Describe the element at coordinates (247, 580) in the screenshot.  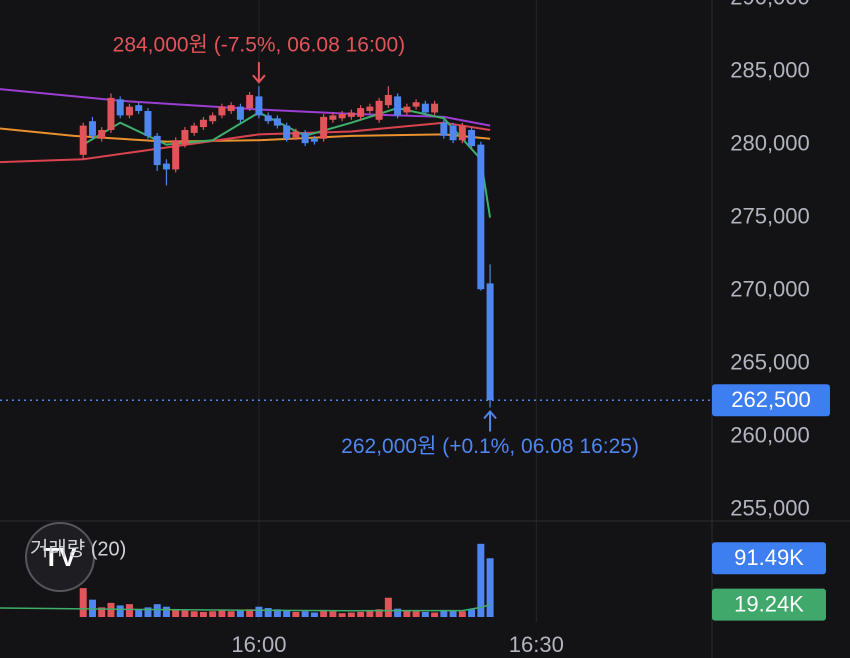
I see `volume-pane` at that location.